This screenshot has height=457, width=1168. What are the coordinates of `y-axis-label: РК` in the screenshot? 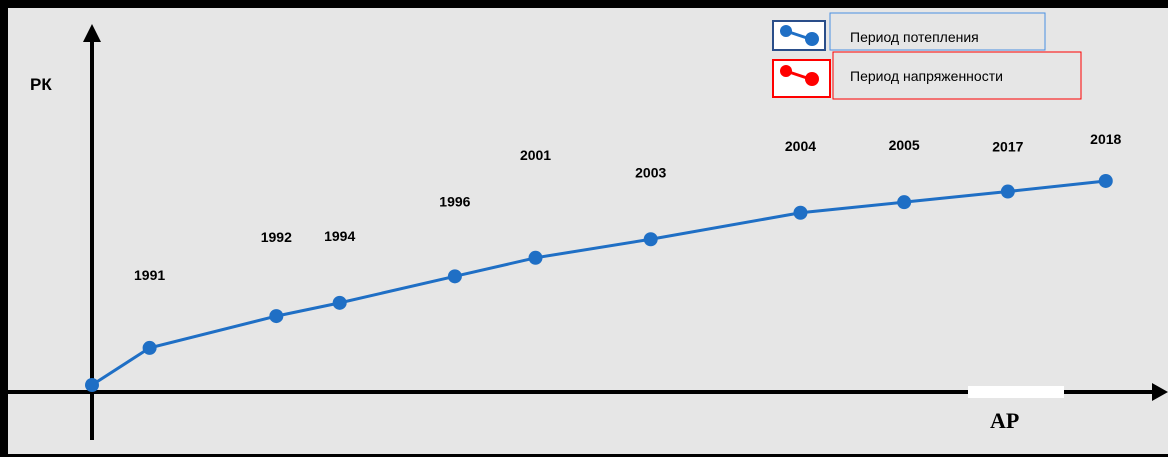 It's located at (41, 84).